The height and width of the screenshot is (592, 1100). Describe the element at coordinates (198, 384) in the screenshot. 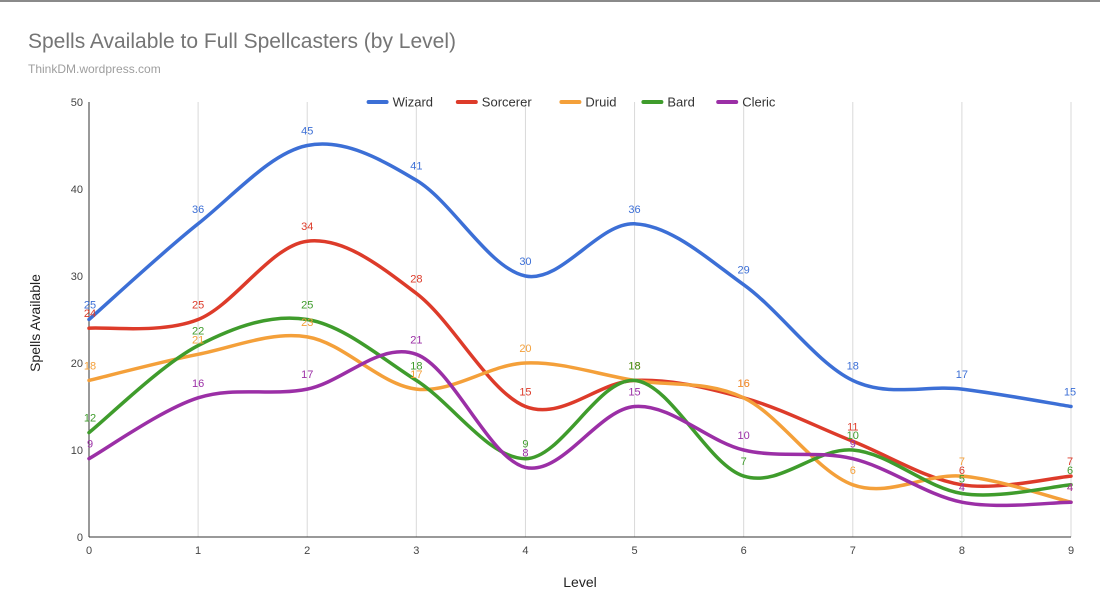

I see `data-label-cleric: 16` at that location.